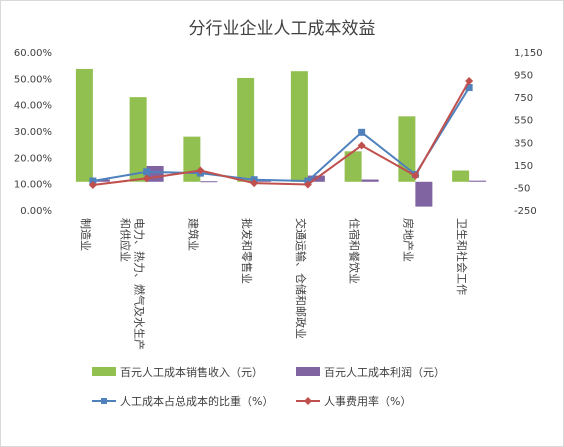  I want to click on left-tick-label: 30.00%, so click(33, 132).